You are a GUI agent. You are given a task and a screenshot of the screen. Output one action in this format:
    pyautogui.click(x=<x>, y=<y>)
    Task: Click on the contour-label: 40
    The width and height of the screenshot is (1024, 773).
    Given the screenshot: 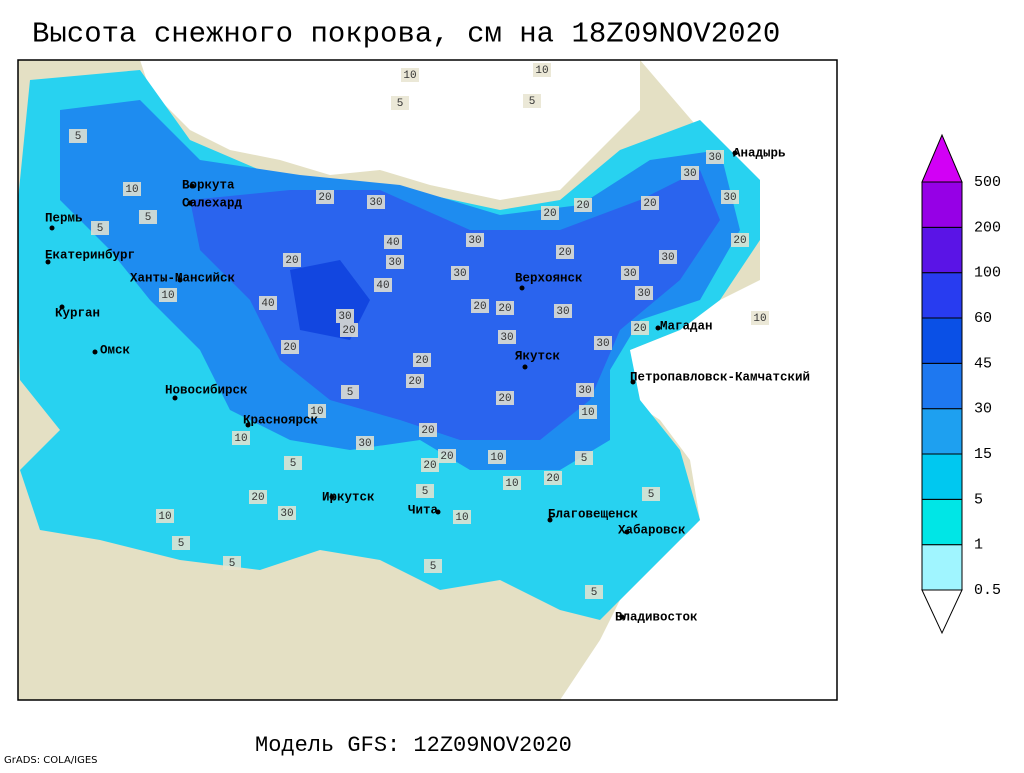 What is the action you would take?
    pyautogui.click(x=392, y=243)
    